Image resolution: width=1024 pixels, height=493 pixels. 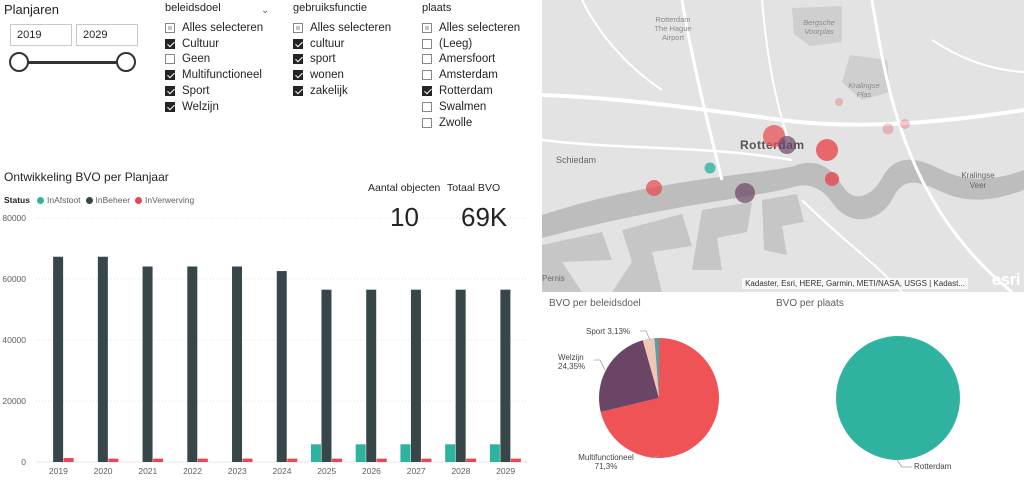 I want to click on bar-inbeheer-2026, so click(x=371, y=375).